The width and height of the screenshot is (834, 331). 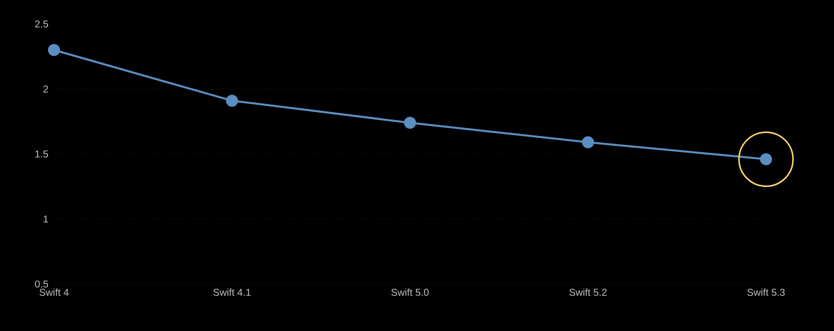 What do you see at coordinates (588, 292) in the screenshot?
I see `x-tick-label: Swift 5.2` at bounding box center [588, 292].